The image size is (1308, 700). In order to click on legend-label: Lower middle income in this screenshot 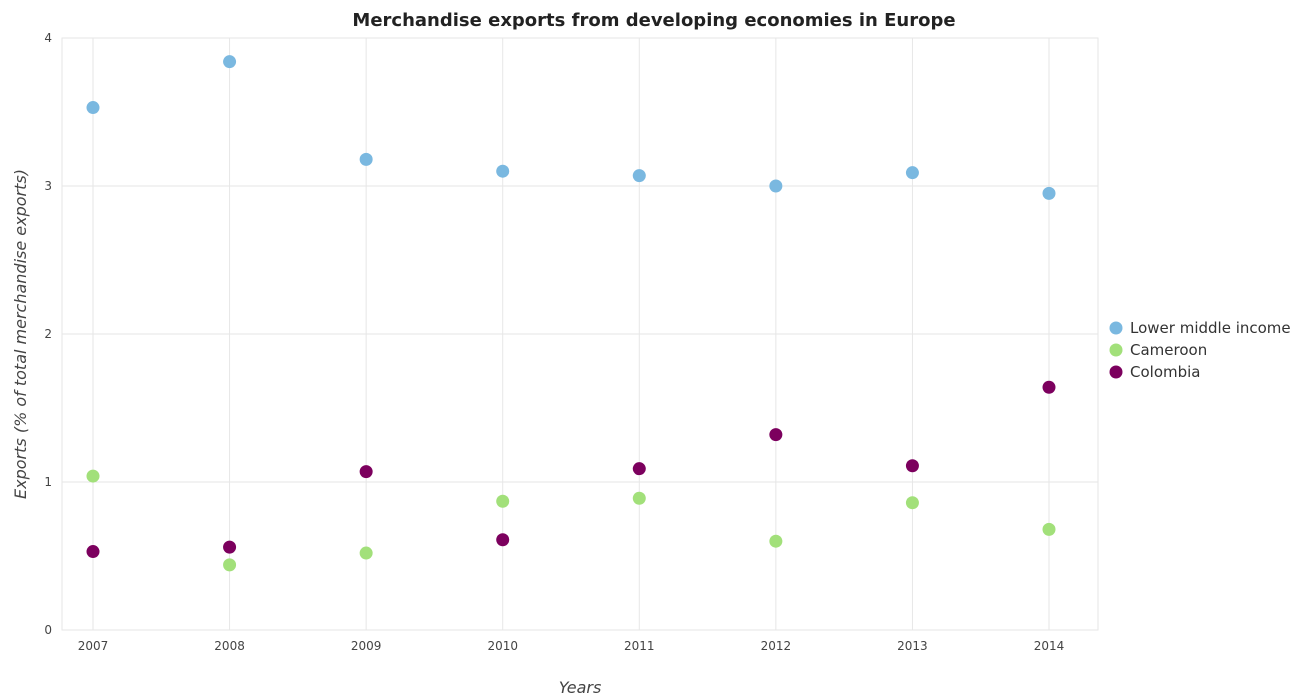, I will do `click(1210, 328)`.